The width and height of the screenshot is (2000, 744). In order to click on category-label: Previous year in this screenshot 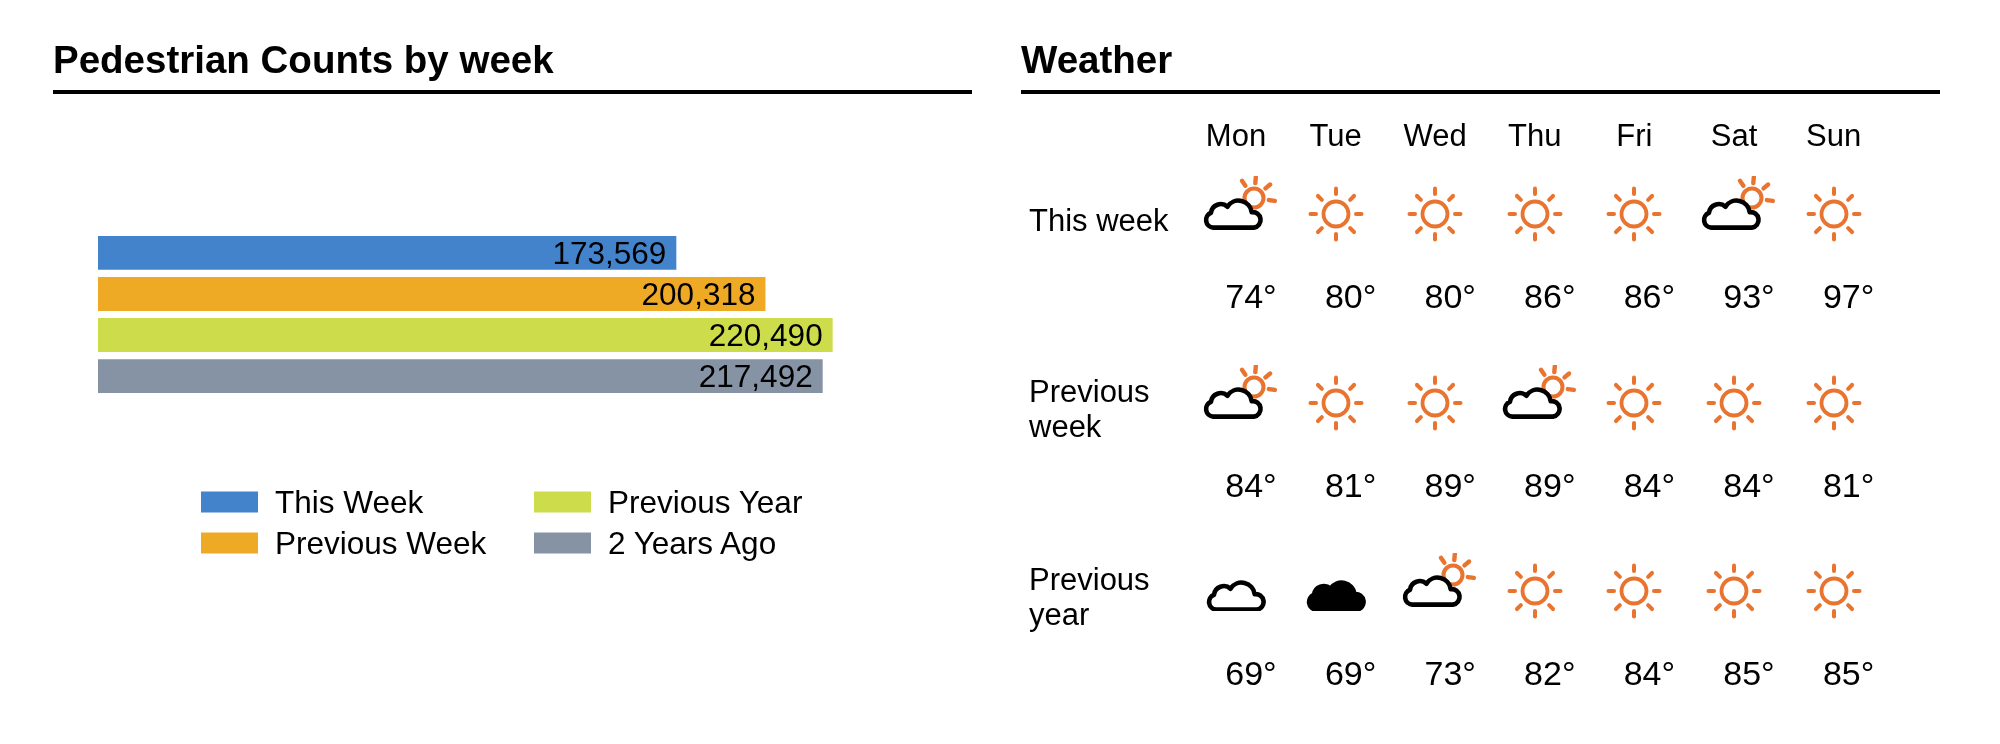, I will do `click(1089, 597)`.